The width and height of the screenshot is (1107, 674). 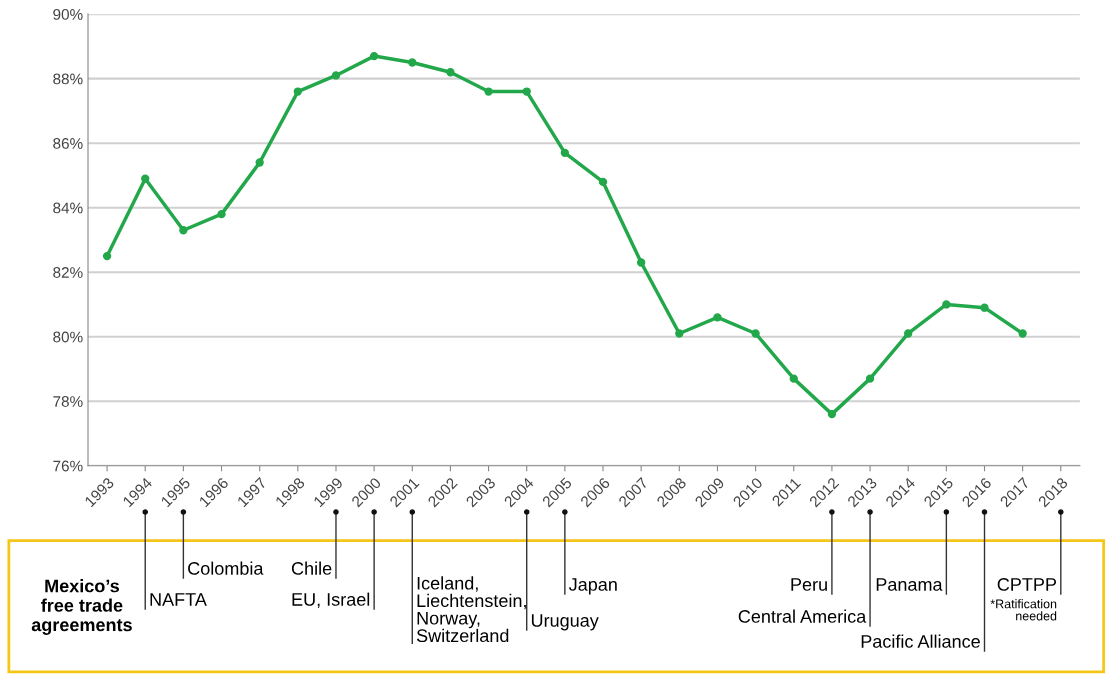 I want to click on text: Panama, so click(x=909, y=584).